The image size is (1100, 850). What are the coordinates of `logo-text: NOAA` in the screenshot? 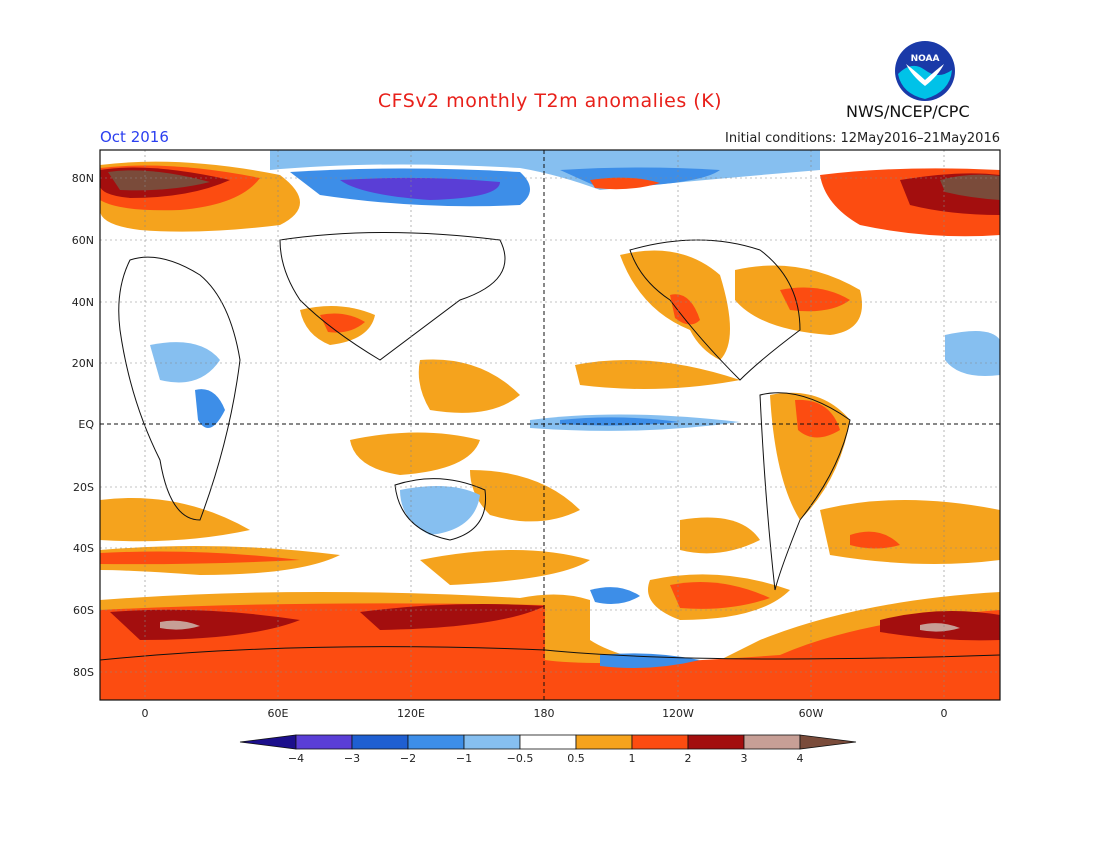 It's located at (925, 59).